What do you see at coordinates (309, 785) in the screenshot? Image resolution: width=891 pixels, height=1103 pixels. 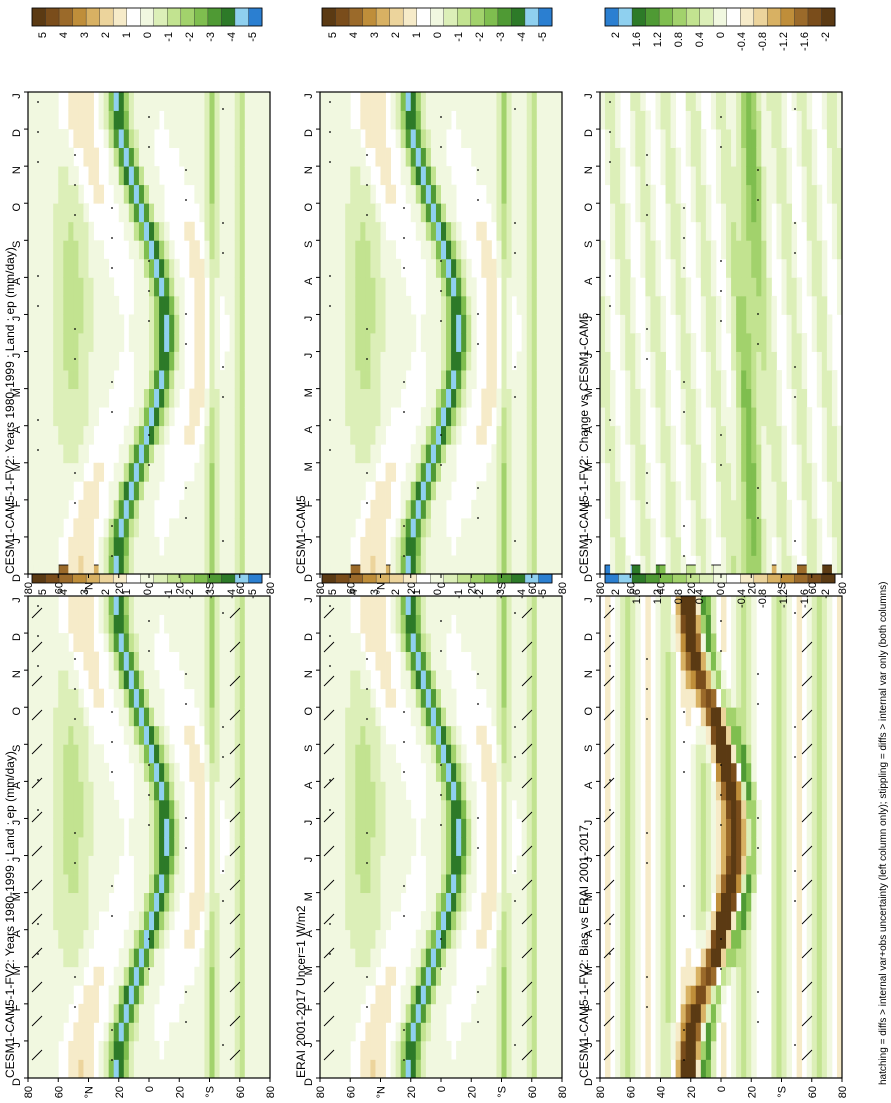 I see `month-tick-label: A` at bounding box center [309, 785].